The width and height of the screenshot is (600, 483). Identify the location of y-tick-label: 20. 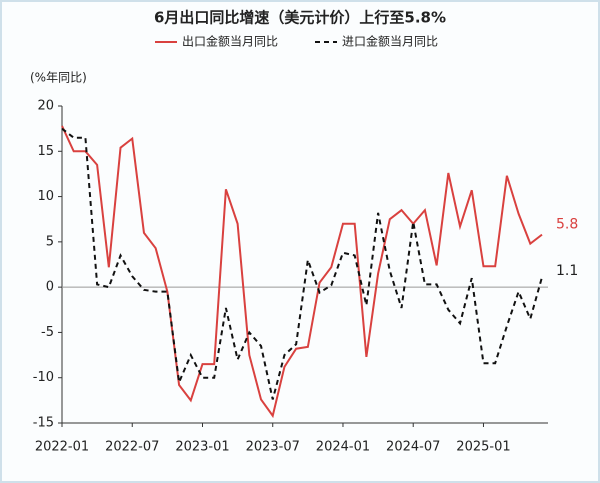
(45, 106).